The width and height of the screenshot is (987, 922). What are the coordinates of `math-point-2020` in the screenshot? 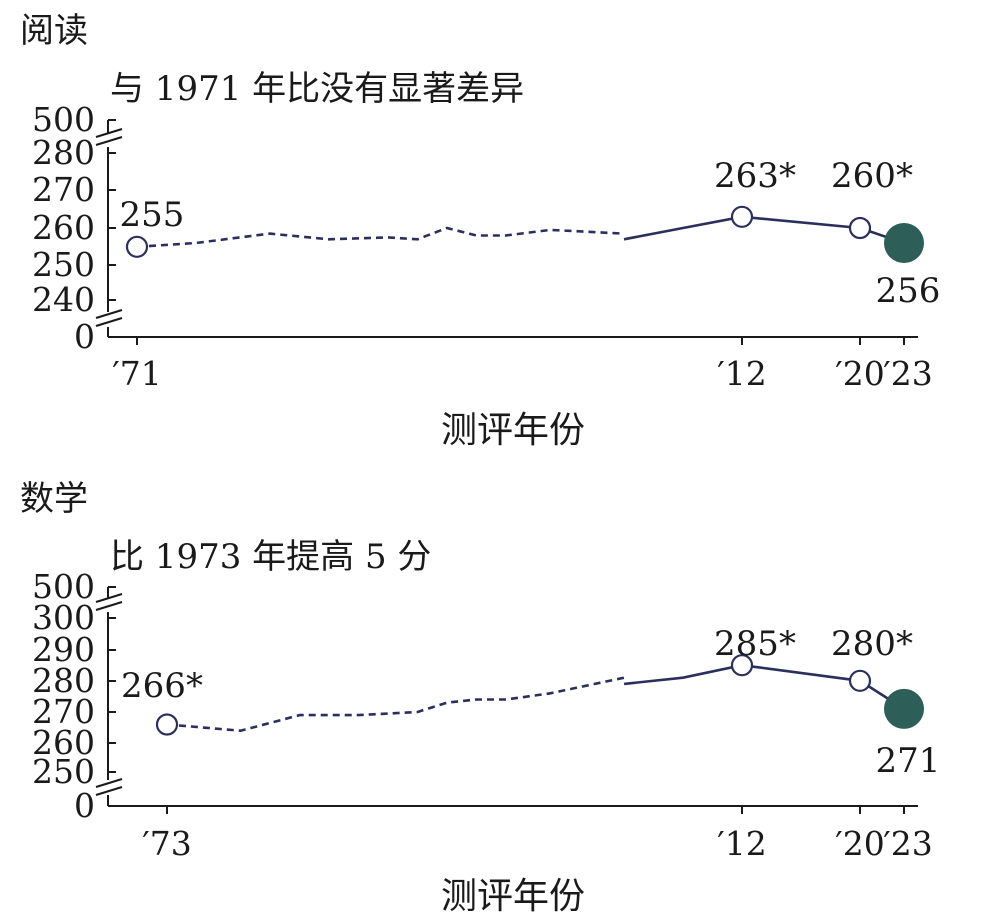 It's located at (860, 680).